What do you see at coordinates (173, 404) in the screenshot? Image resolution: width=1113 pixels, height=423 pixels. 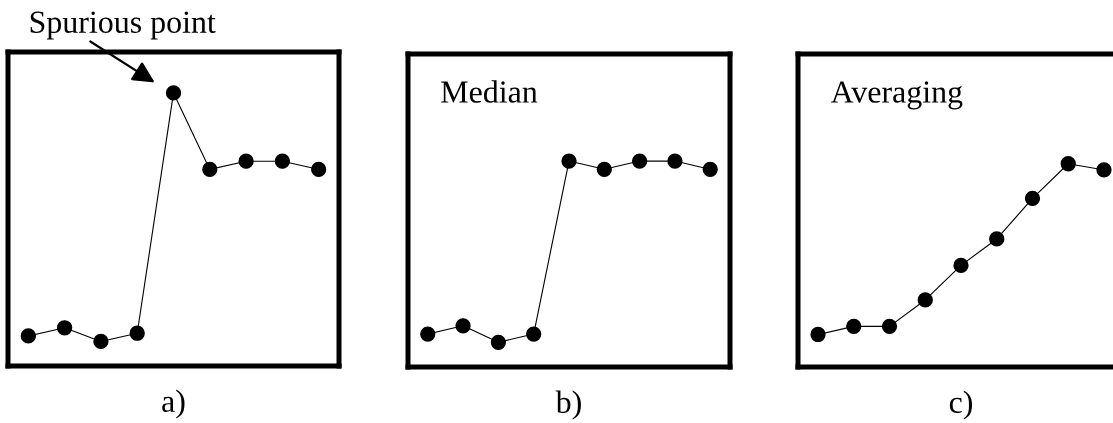 I see `x-axis-title: a)` at bounding box center [173, 404].